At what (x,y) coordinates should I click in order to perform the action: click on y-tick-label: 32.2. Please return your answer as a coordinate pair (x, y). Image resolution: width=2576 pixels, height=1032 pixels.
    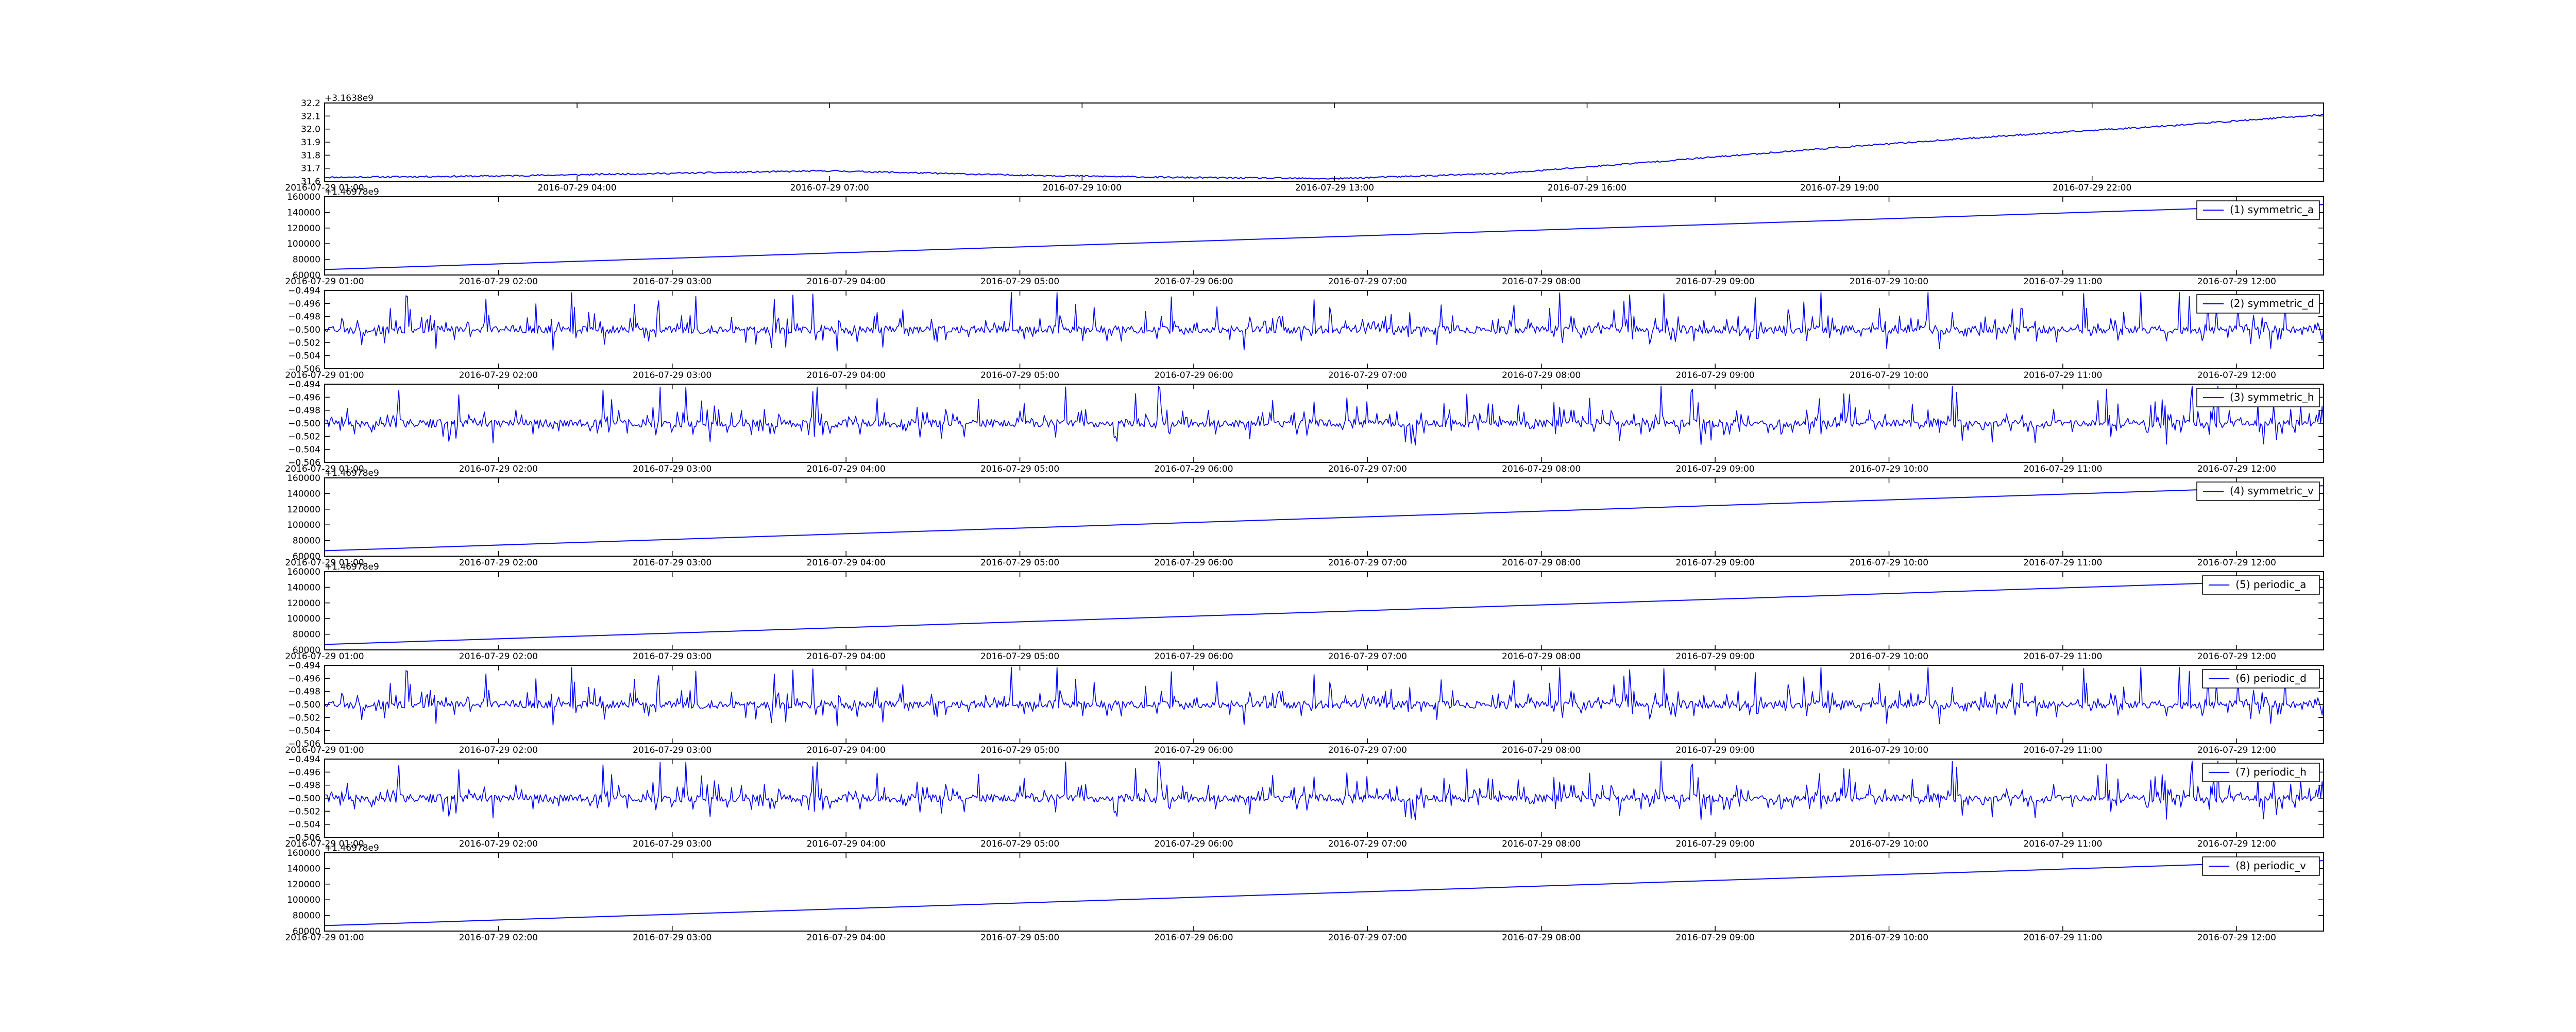
    Looking at the image, I should click on (310, 103).